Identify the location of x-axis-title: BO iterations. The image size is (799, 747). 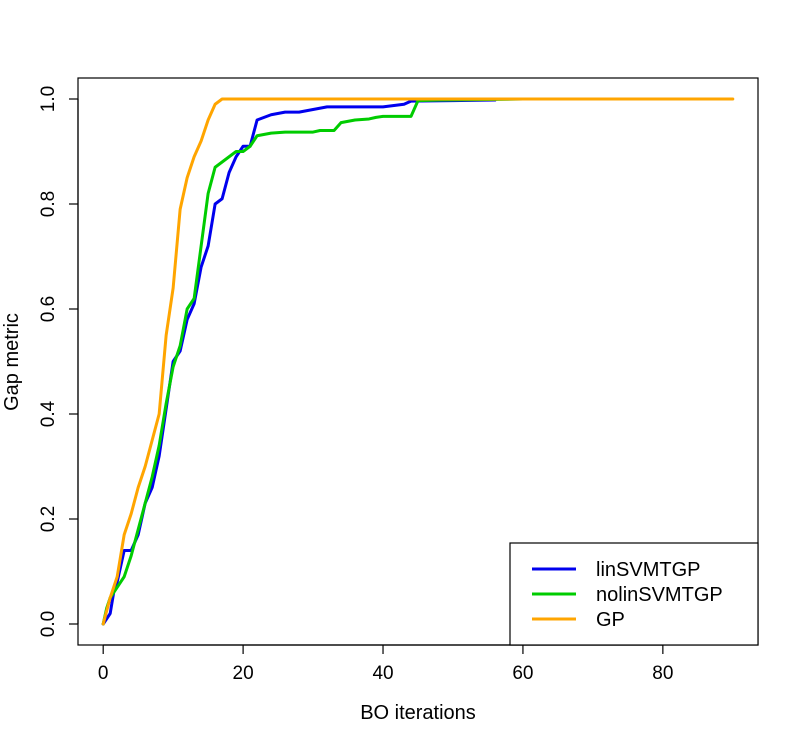
(418, 713).